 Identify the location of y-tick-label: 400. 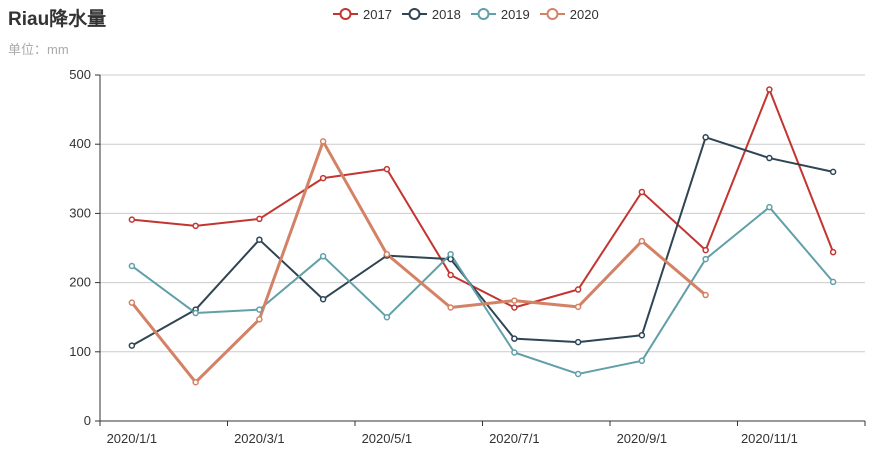
(80, 143).